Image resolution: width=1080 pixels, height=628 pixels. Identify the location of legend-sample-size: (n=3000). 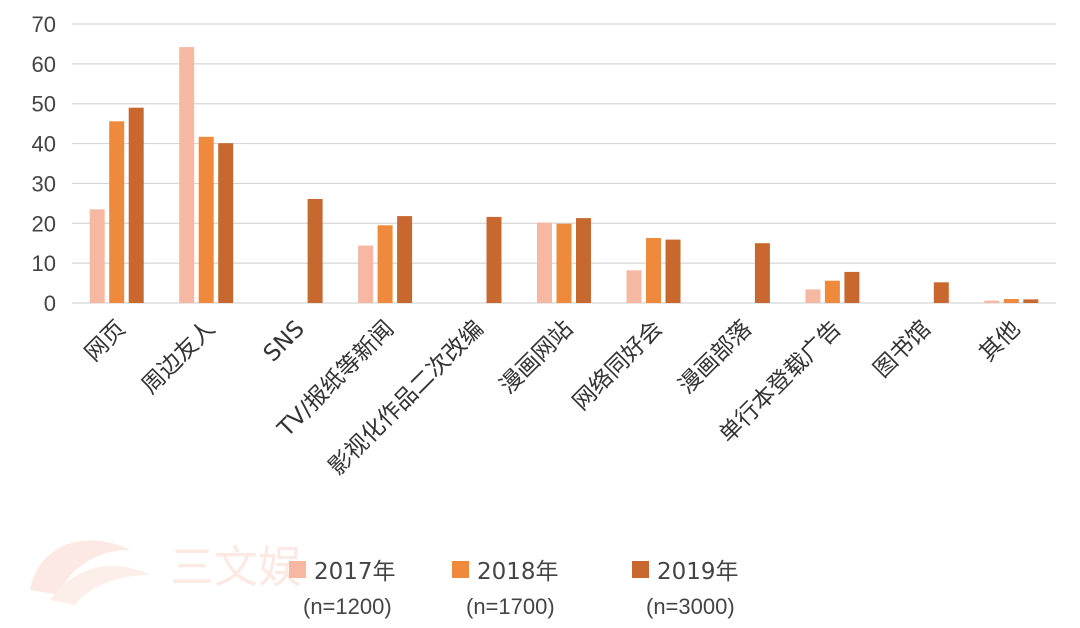
(690, 606).